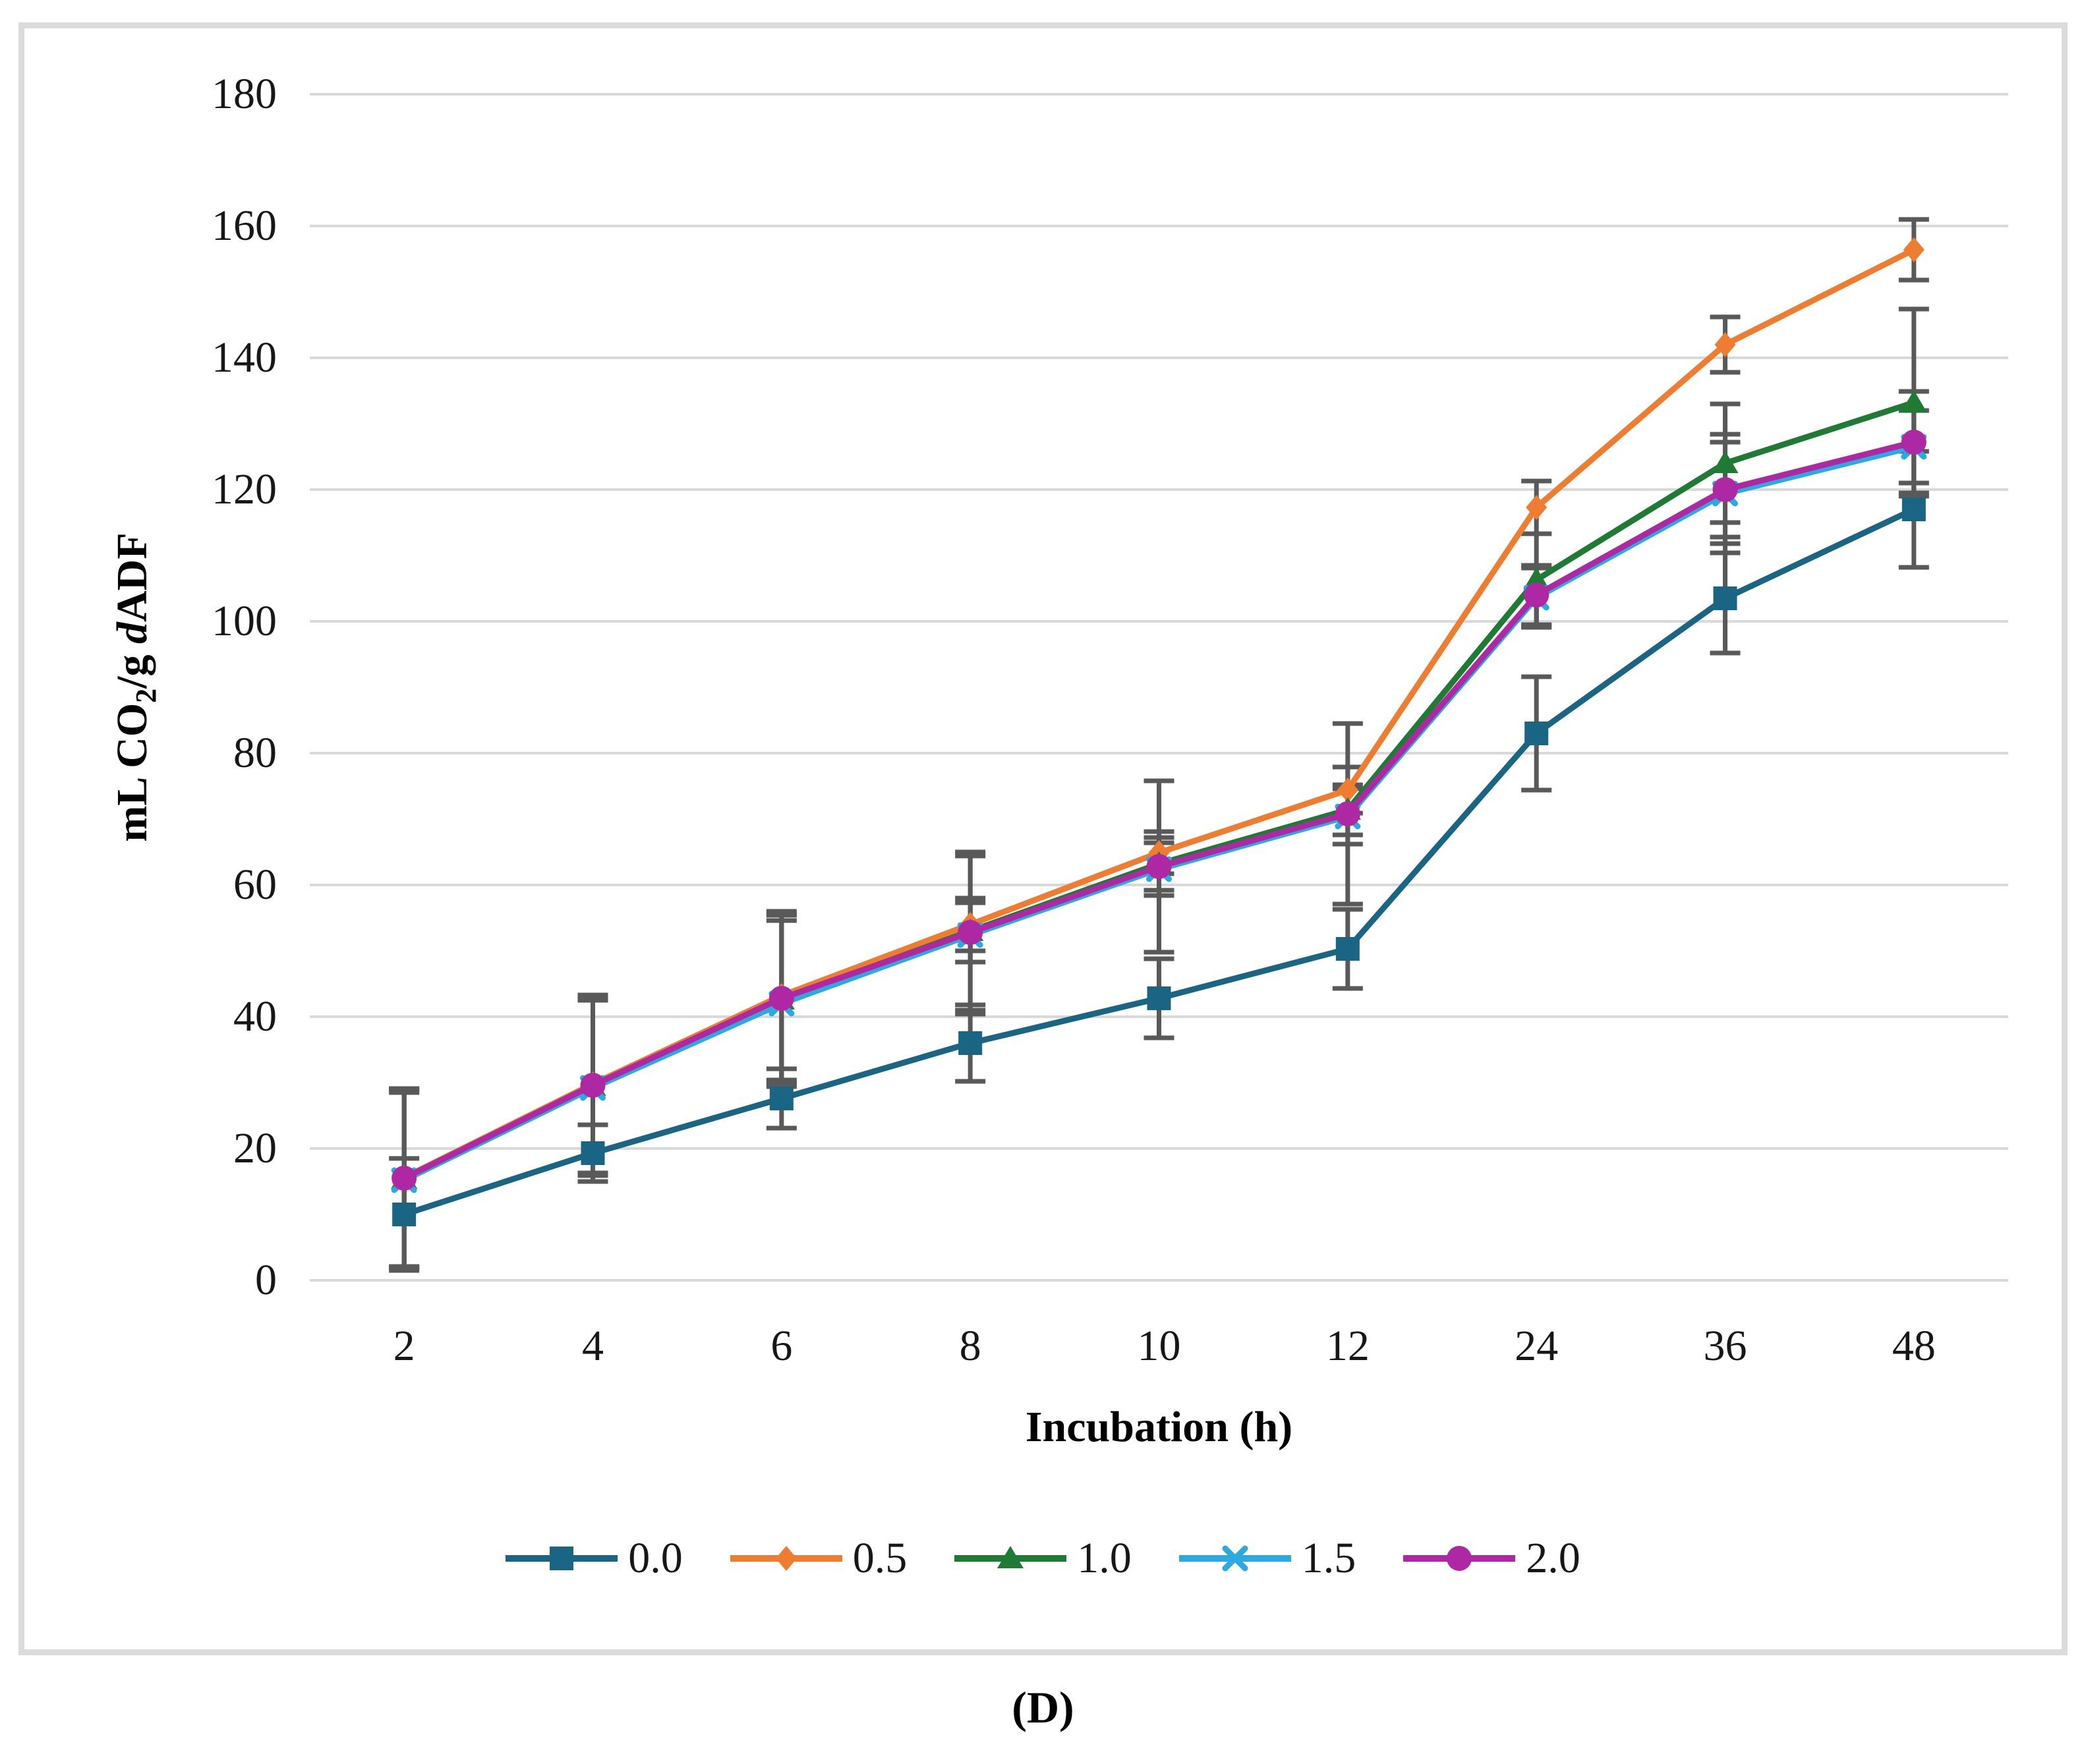 This screenshot has width=2086, height=1764. What do you see at coordinates (244, 621) in the screenshot?
I see `y-tick-label-100: 100` at bounding box center [244, 621].